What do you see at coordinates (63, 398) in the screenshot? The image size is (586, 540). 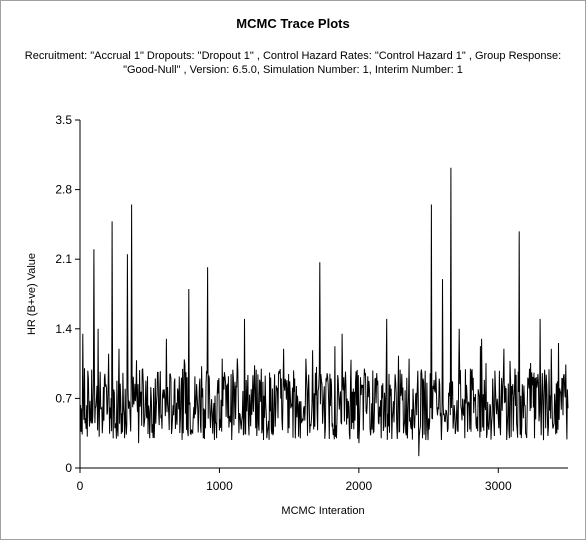 I see `y-tick-label: 0.7` at bounding box center [63, 398].